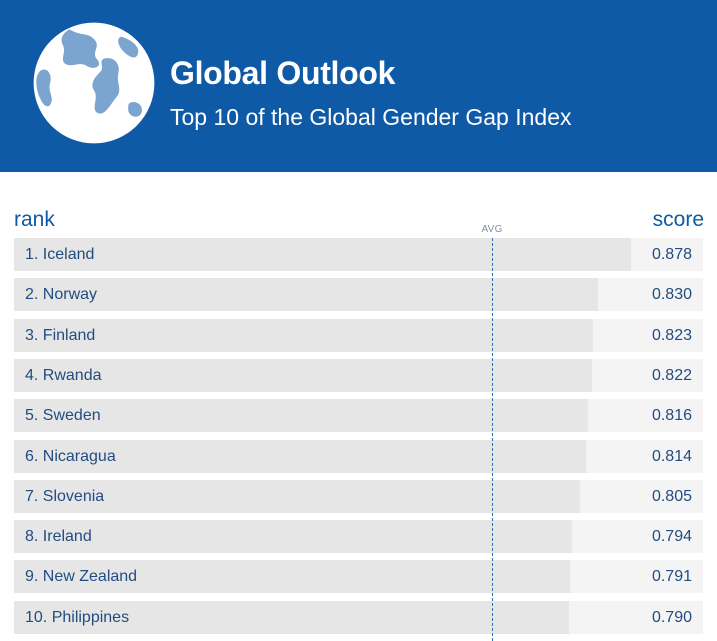 Image resolution: width=717 pixels, height=641 pixels. What do you see at coordinates (77, 617) in the screenshot?
I see `bar-category-label: 10. Philippines` at bounding box center [77, 617].